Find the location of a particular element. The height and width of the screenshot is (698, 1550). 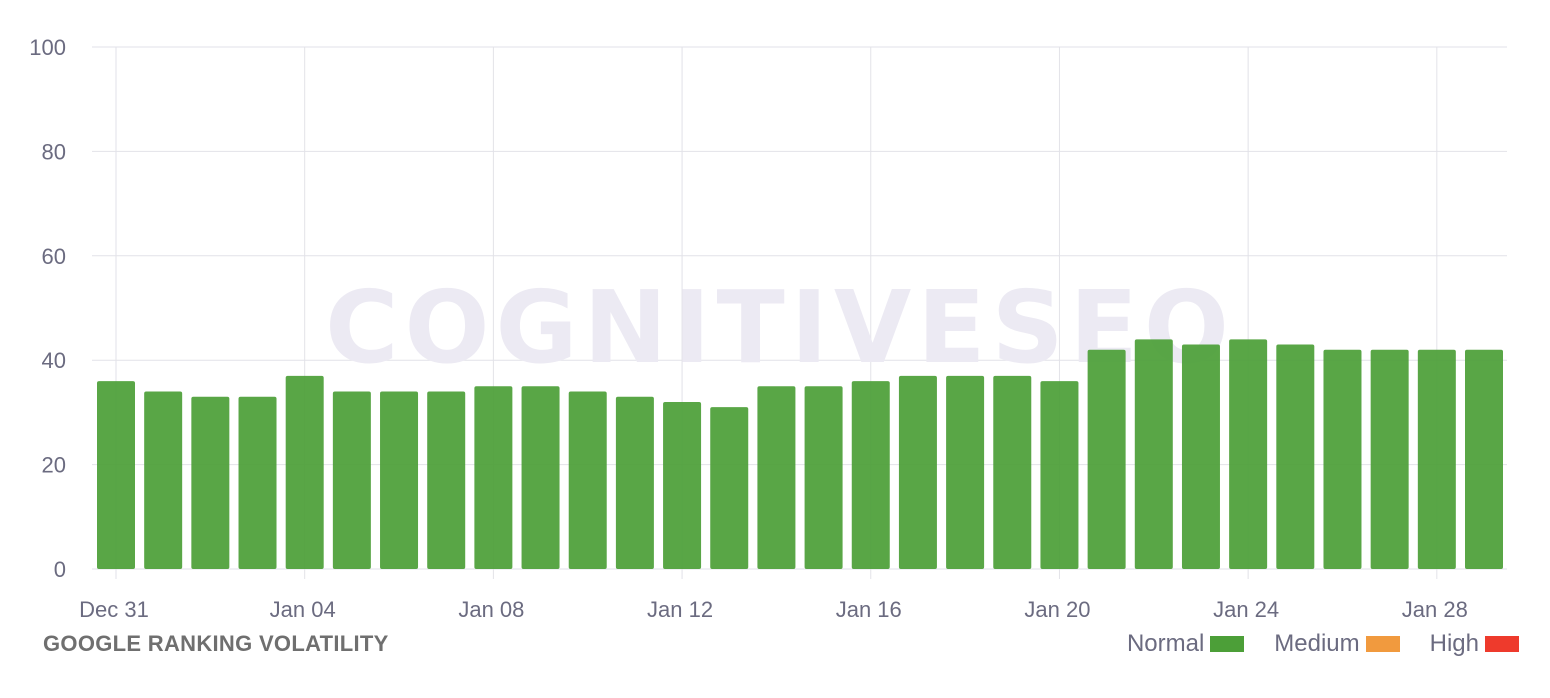

chart-title: GOOGLE RANKING VOLATILITY is located at coordinates (216, 643).